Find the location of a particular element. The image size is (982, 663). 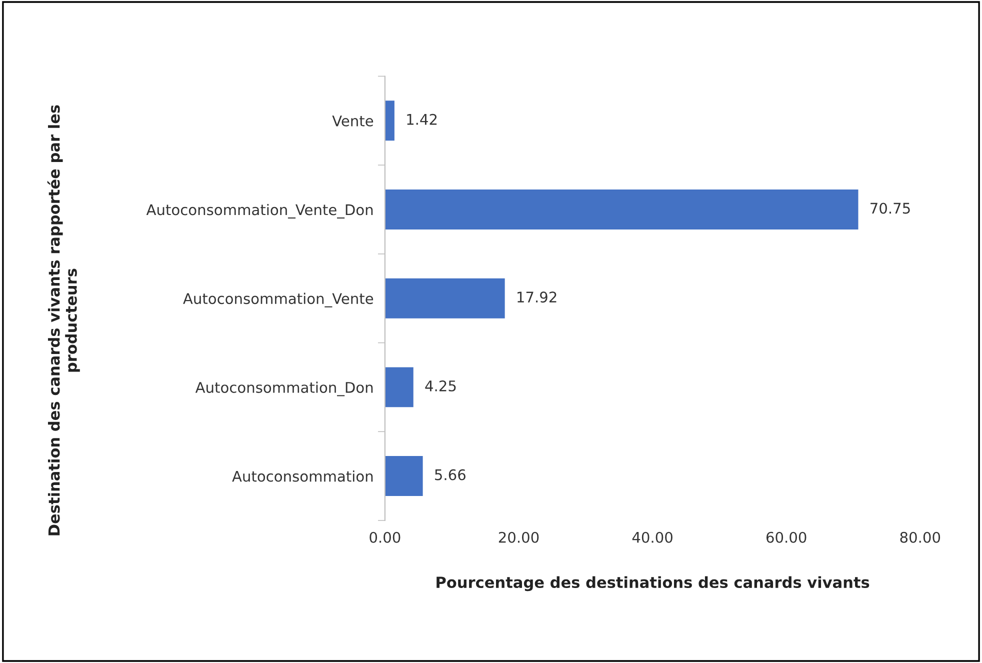

x-tick-label: 0.00 is located at coordinates (385, 537).